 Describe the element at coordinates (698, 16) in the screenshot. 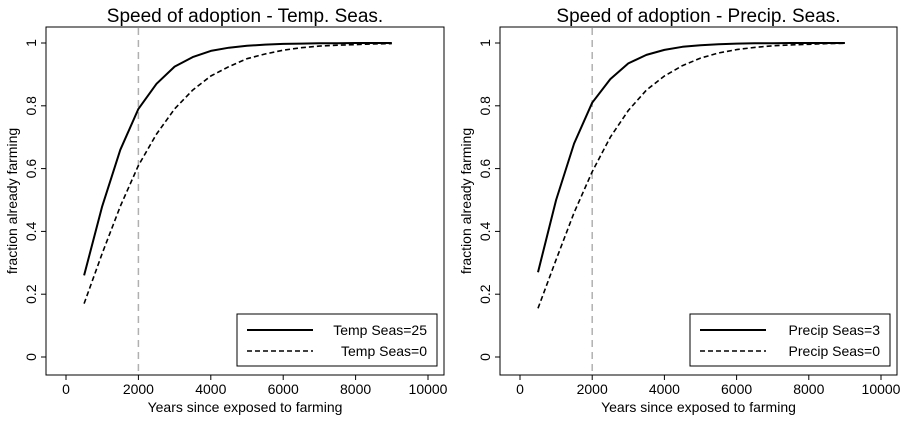

I see `chart-title: Speed of adoption - Precip. Seas.` at that location.